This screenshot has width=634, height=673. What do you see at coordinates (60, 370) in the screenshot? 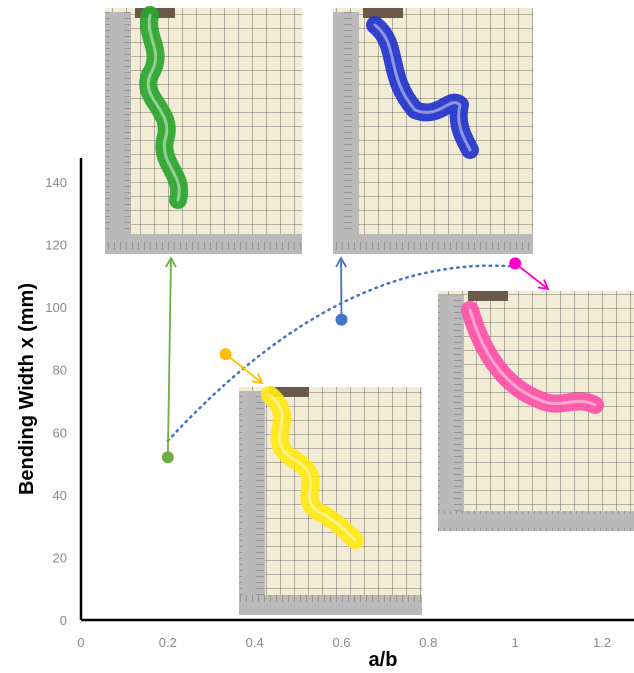
I see `y-tick-label: 80` at bounding box center [60, 370].